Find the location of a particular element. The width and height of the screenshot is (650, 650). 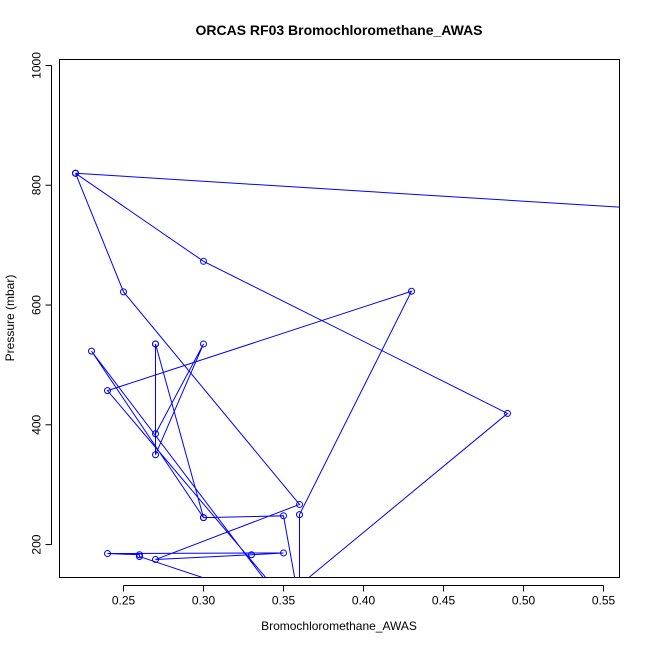

y-tick-label: 200 is located at coordinates (37, 544).